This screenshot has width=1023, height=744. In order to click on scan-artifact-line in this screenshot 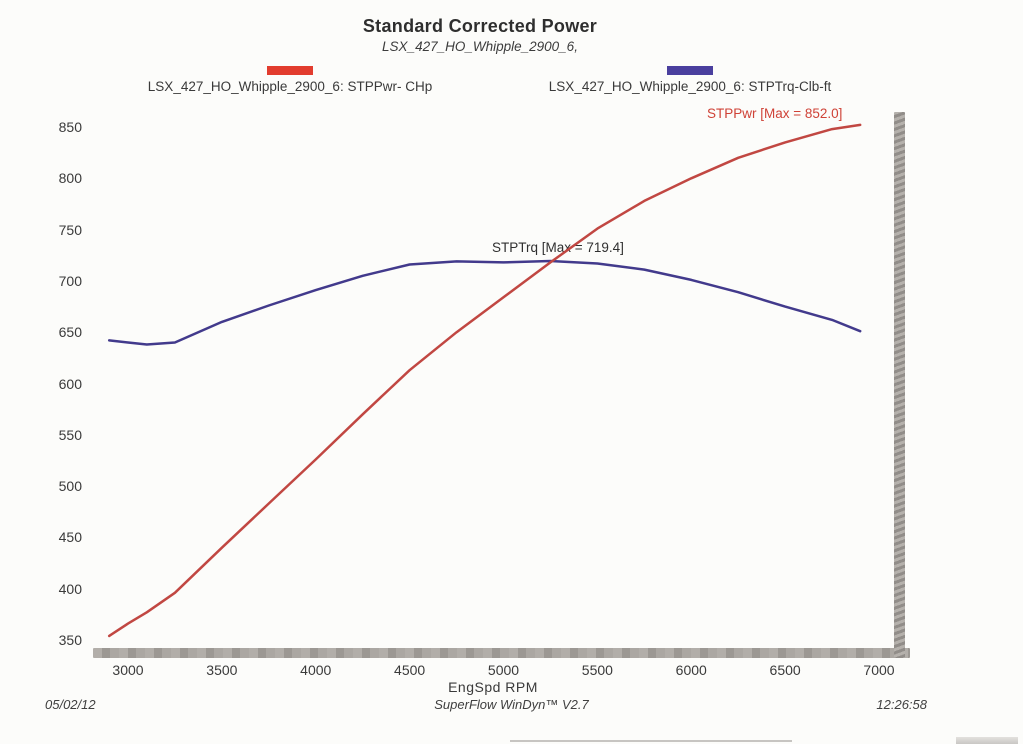, I will do `click(651, 741)`.